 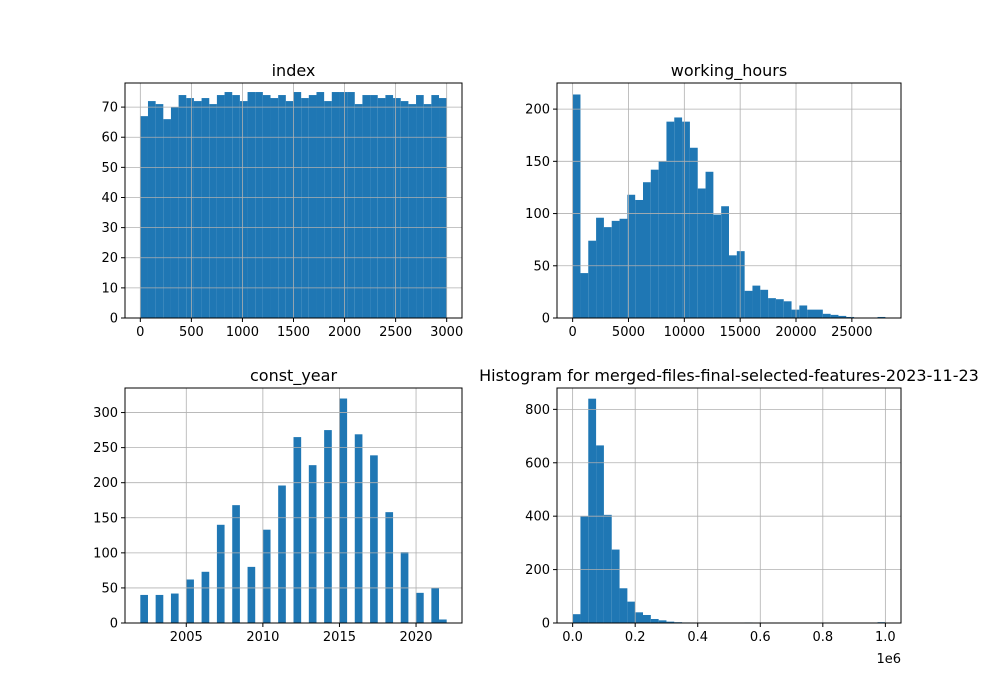 I want to click on y-tick-label: 600, so click(x=537, y=463).